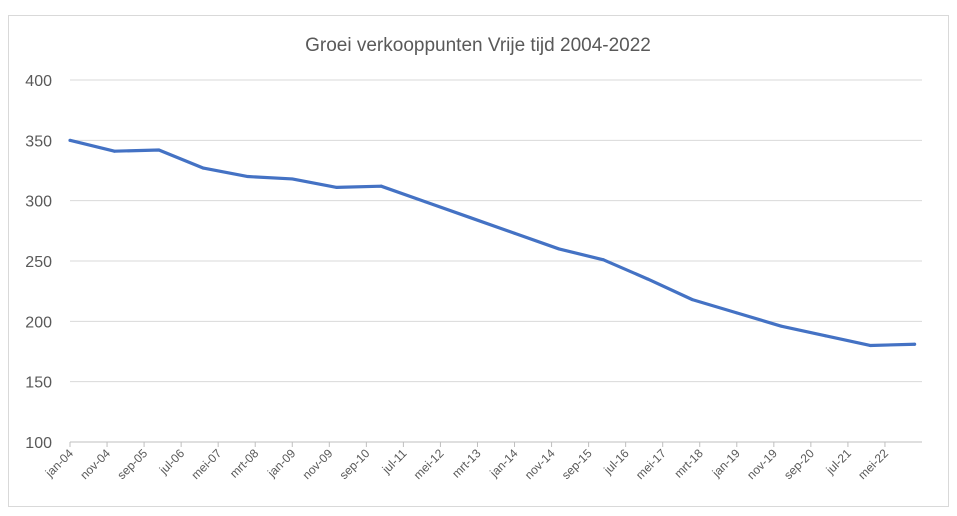  I want to click on y-tick-label: 250, so click(38, 262).